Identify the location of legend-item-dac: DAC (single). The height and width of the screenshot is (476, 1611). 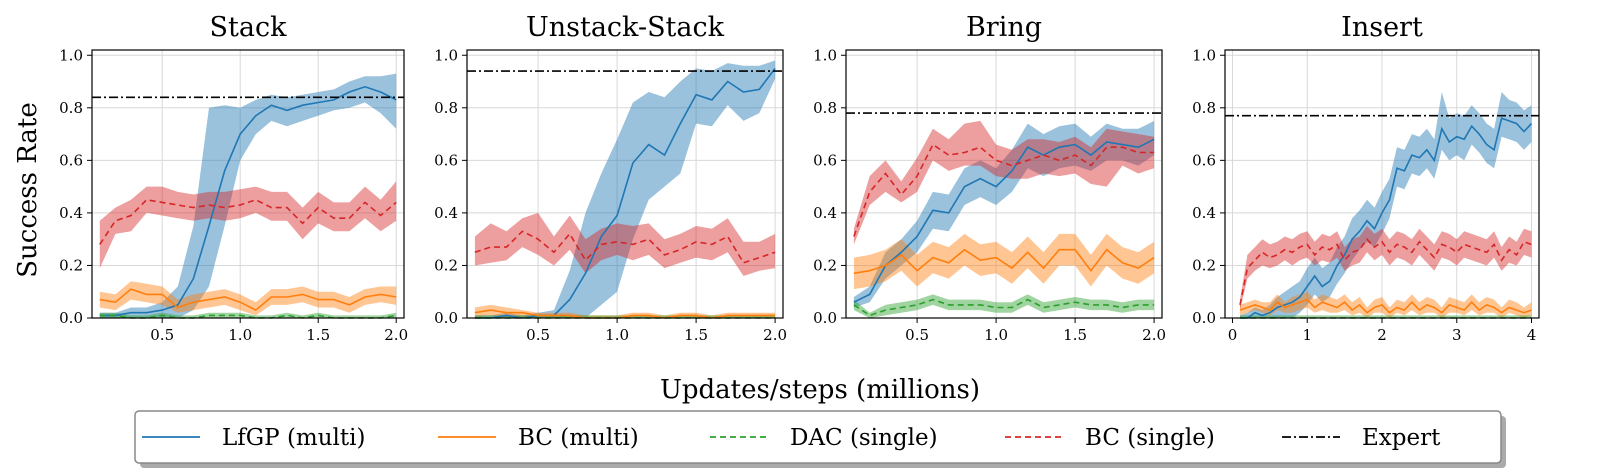
(824, 438).